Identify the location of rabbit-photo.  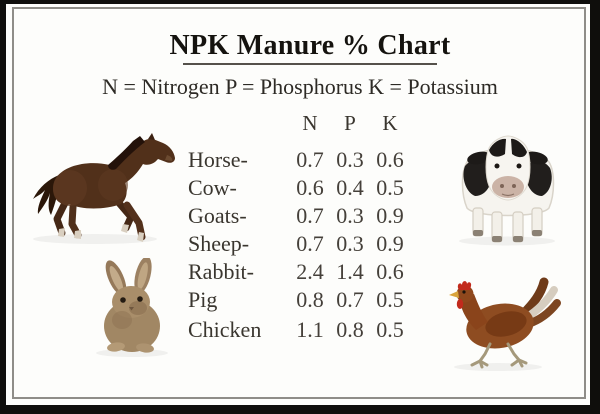
(134, 308).